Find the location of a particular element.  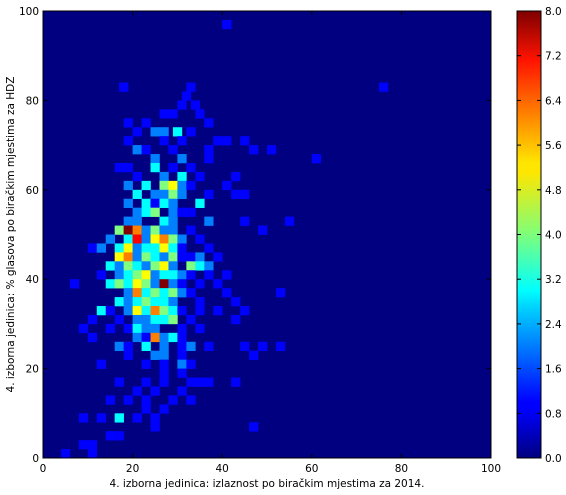

x-tick-label: 20 is located at coordinates (132, 469).